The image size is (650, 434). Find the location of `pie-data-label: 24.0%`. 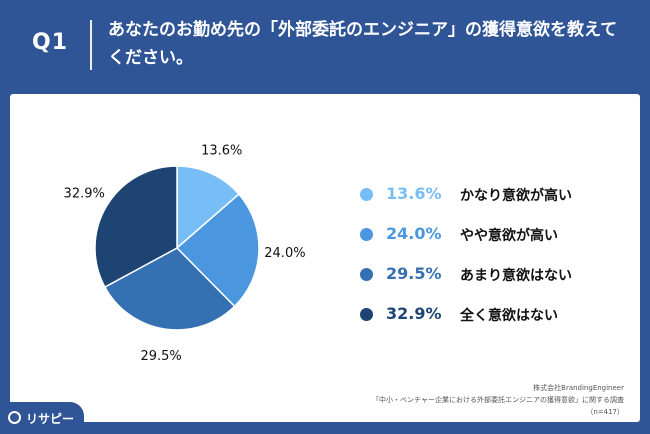

pie-data-label: 24.0% is located at coordinates (284, 253).